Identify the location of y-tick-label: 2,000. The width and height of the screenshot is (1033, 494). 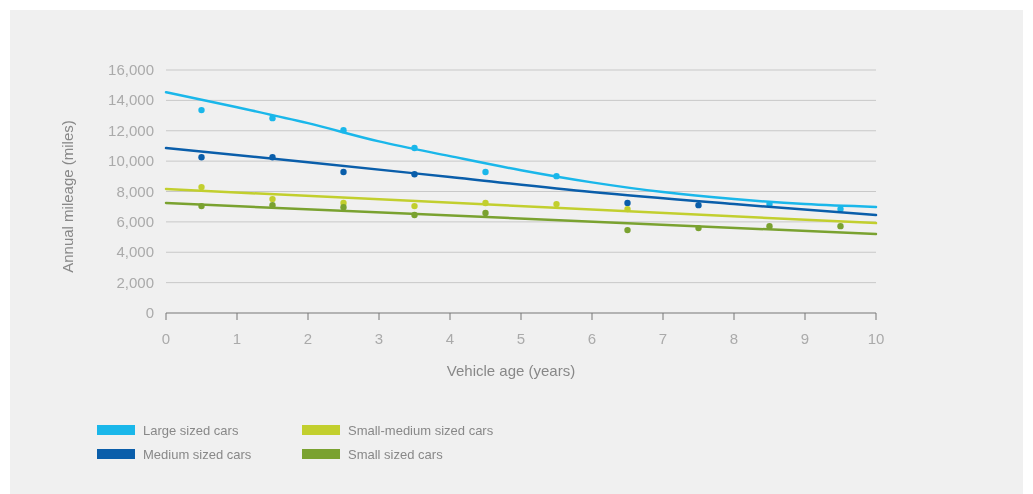
(135, 282).